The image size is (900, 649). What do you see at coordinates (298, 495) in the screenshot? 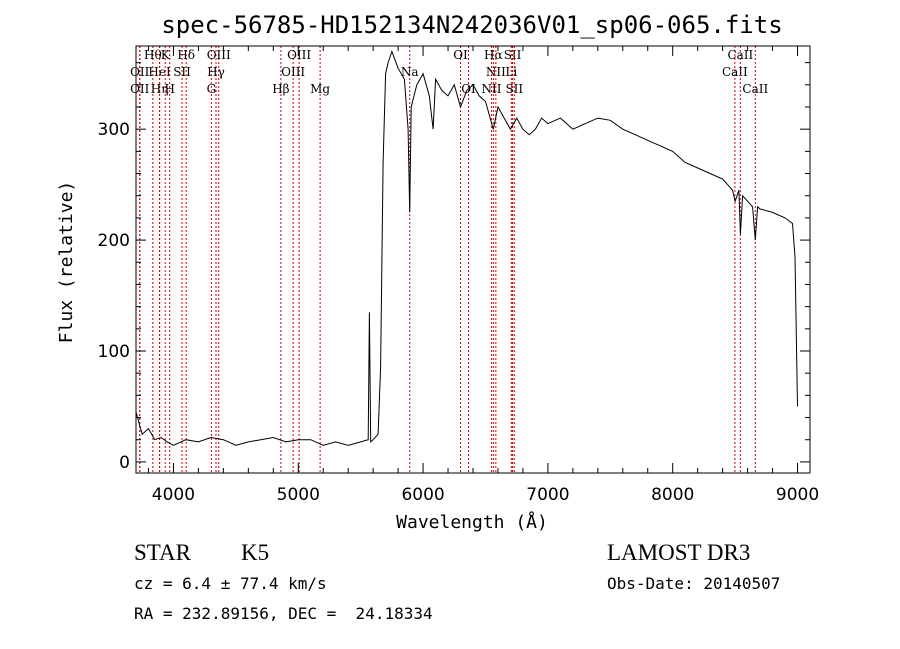
I see `x-tick-label: 5000` at bounding box center [298, 495].